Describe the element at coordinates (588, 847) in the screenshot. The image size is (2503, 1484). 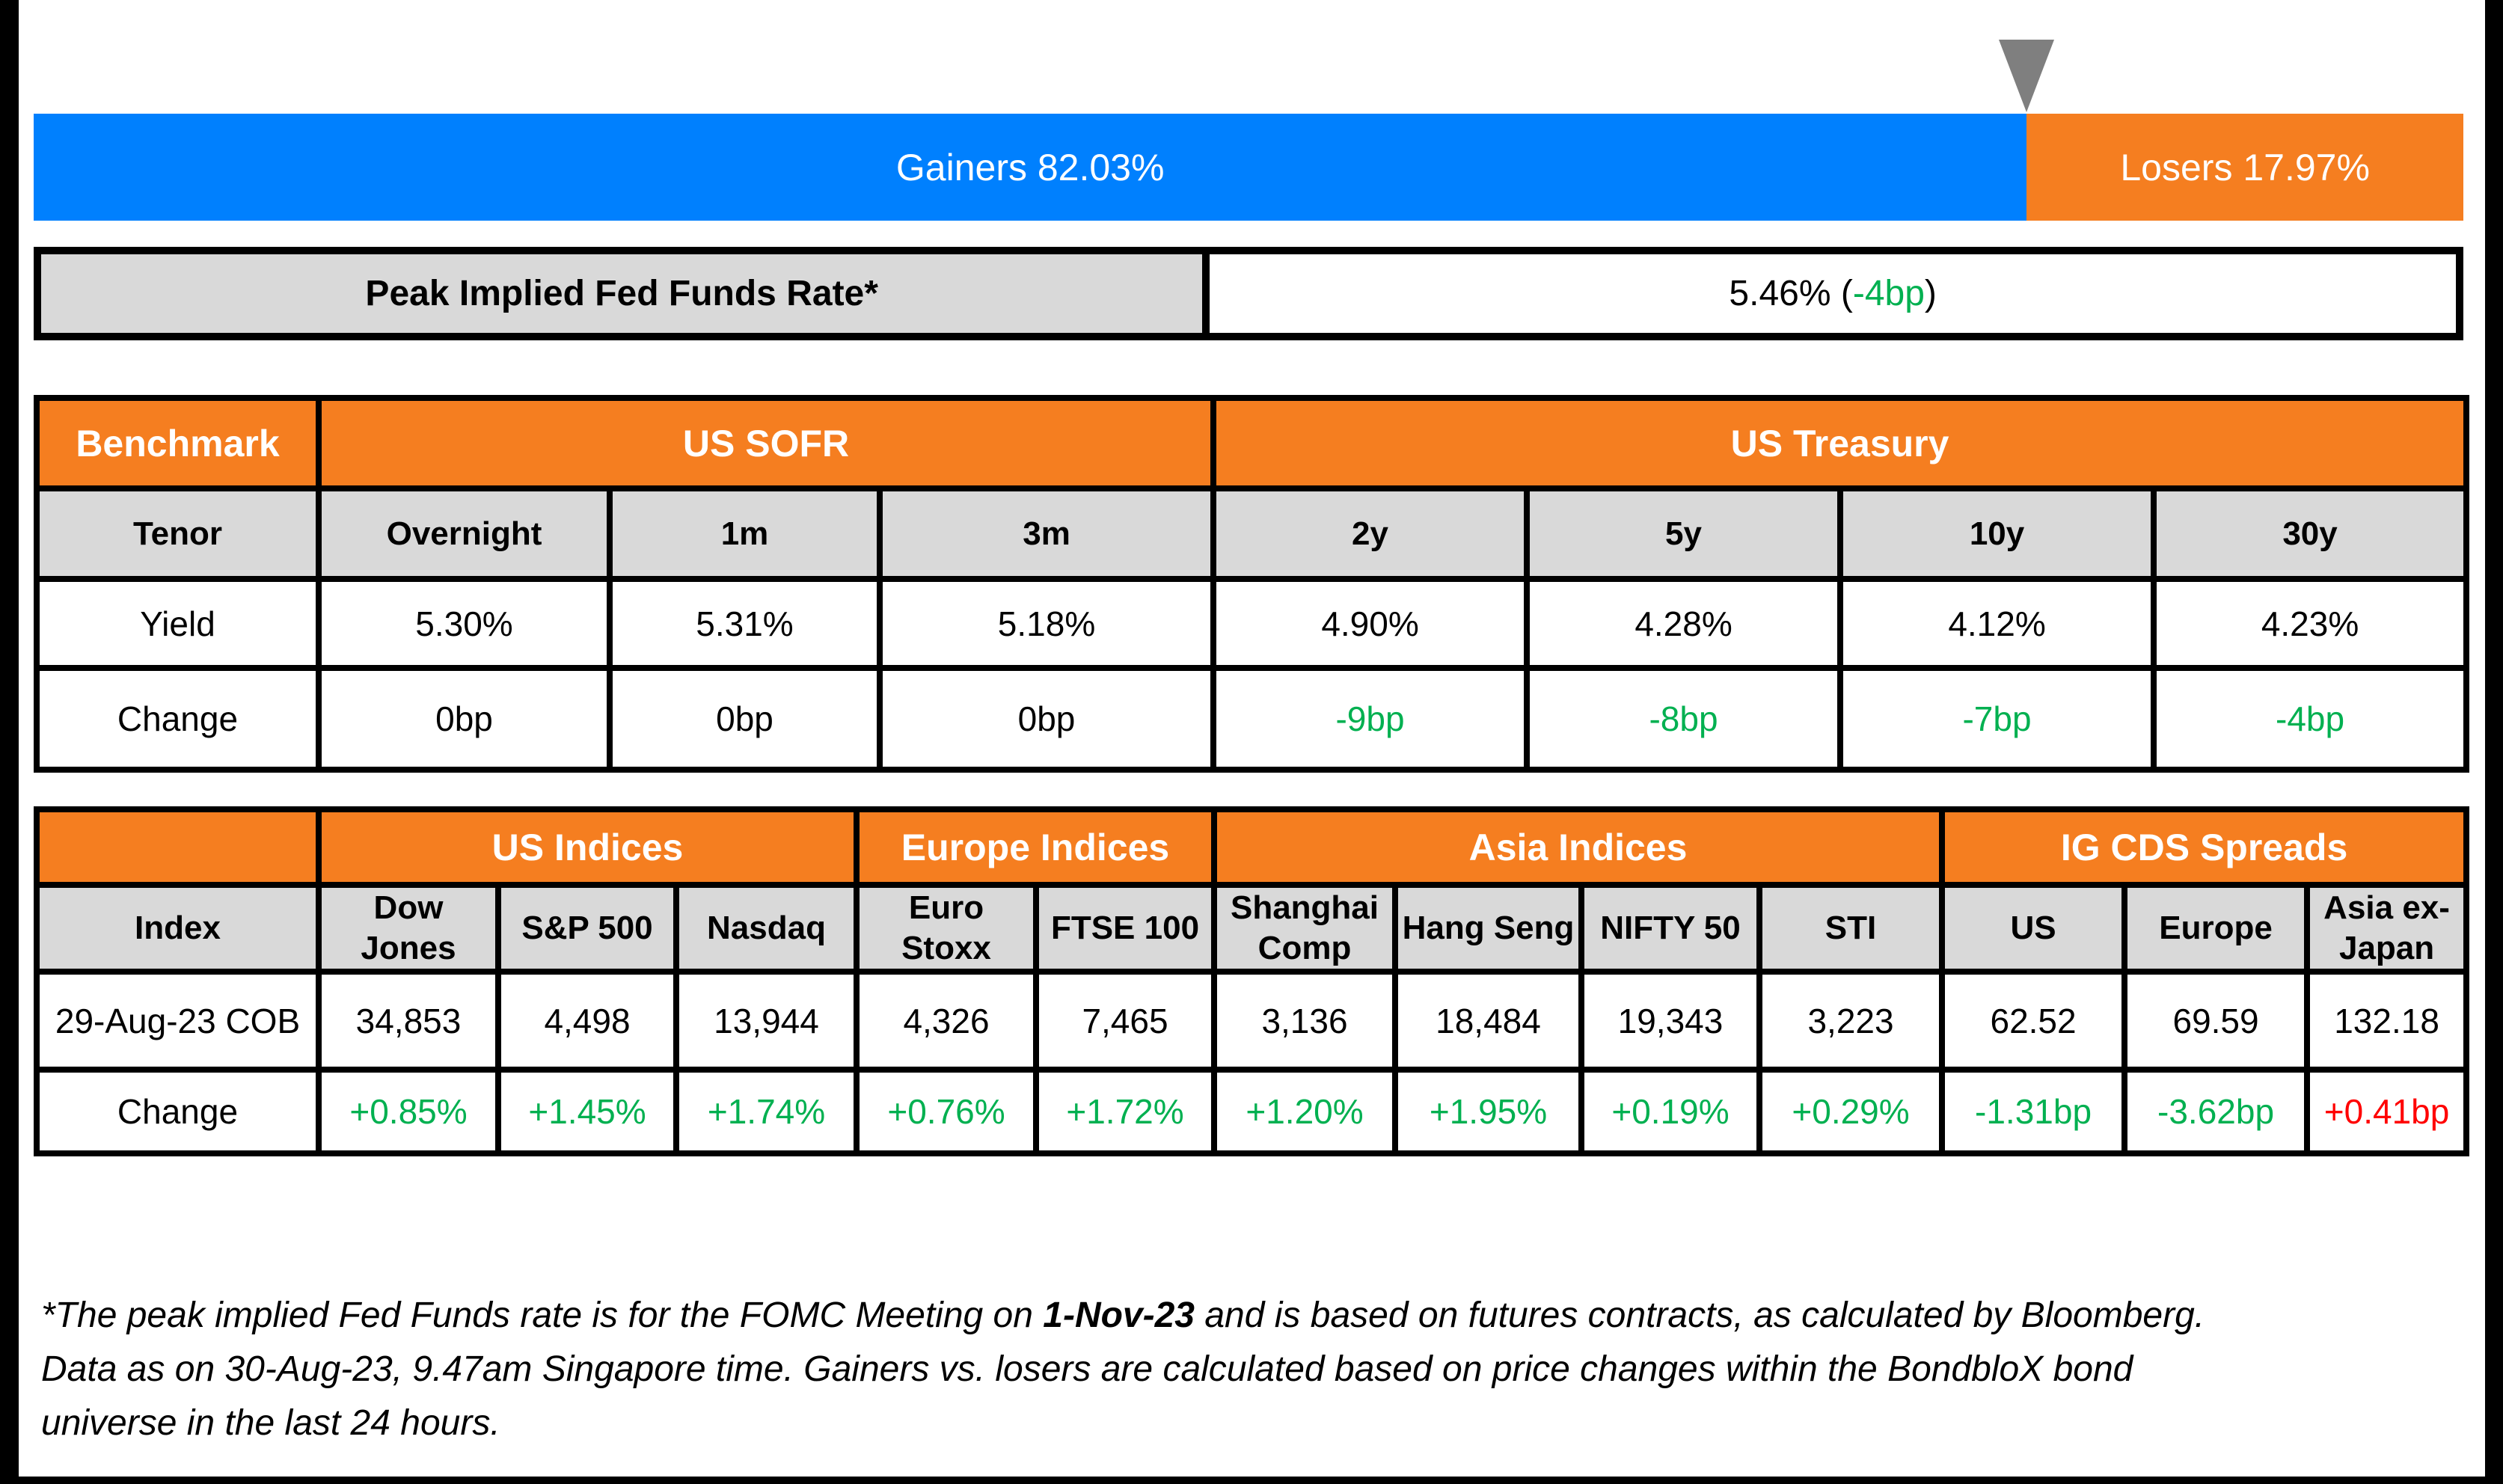
I see `us-indices-group-header: US Indices` at that location.